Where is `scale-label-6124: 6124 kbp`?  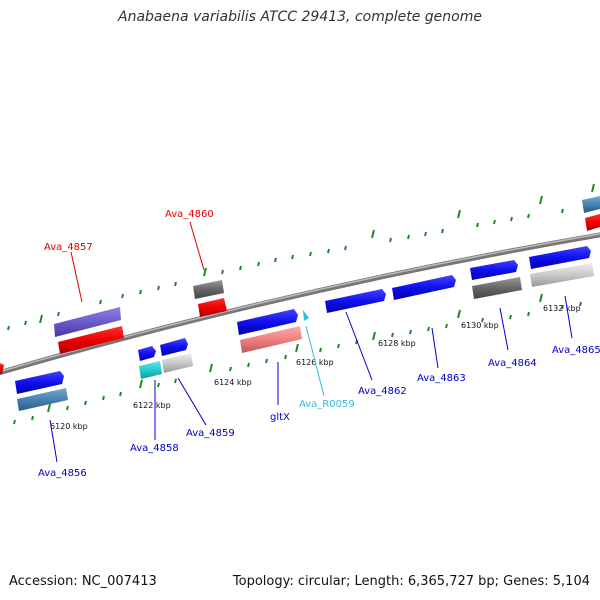
scale-label-6124: 6124 kbp is located at coordinates (233, 382).